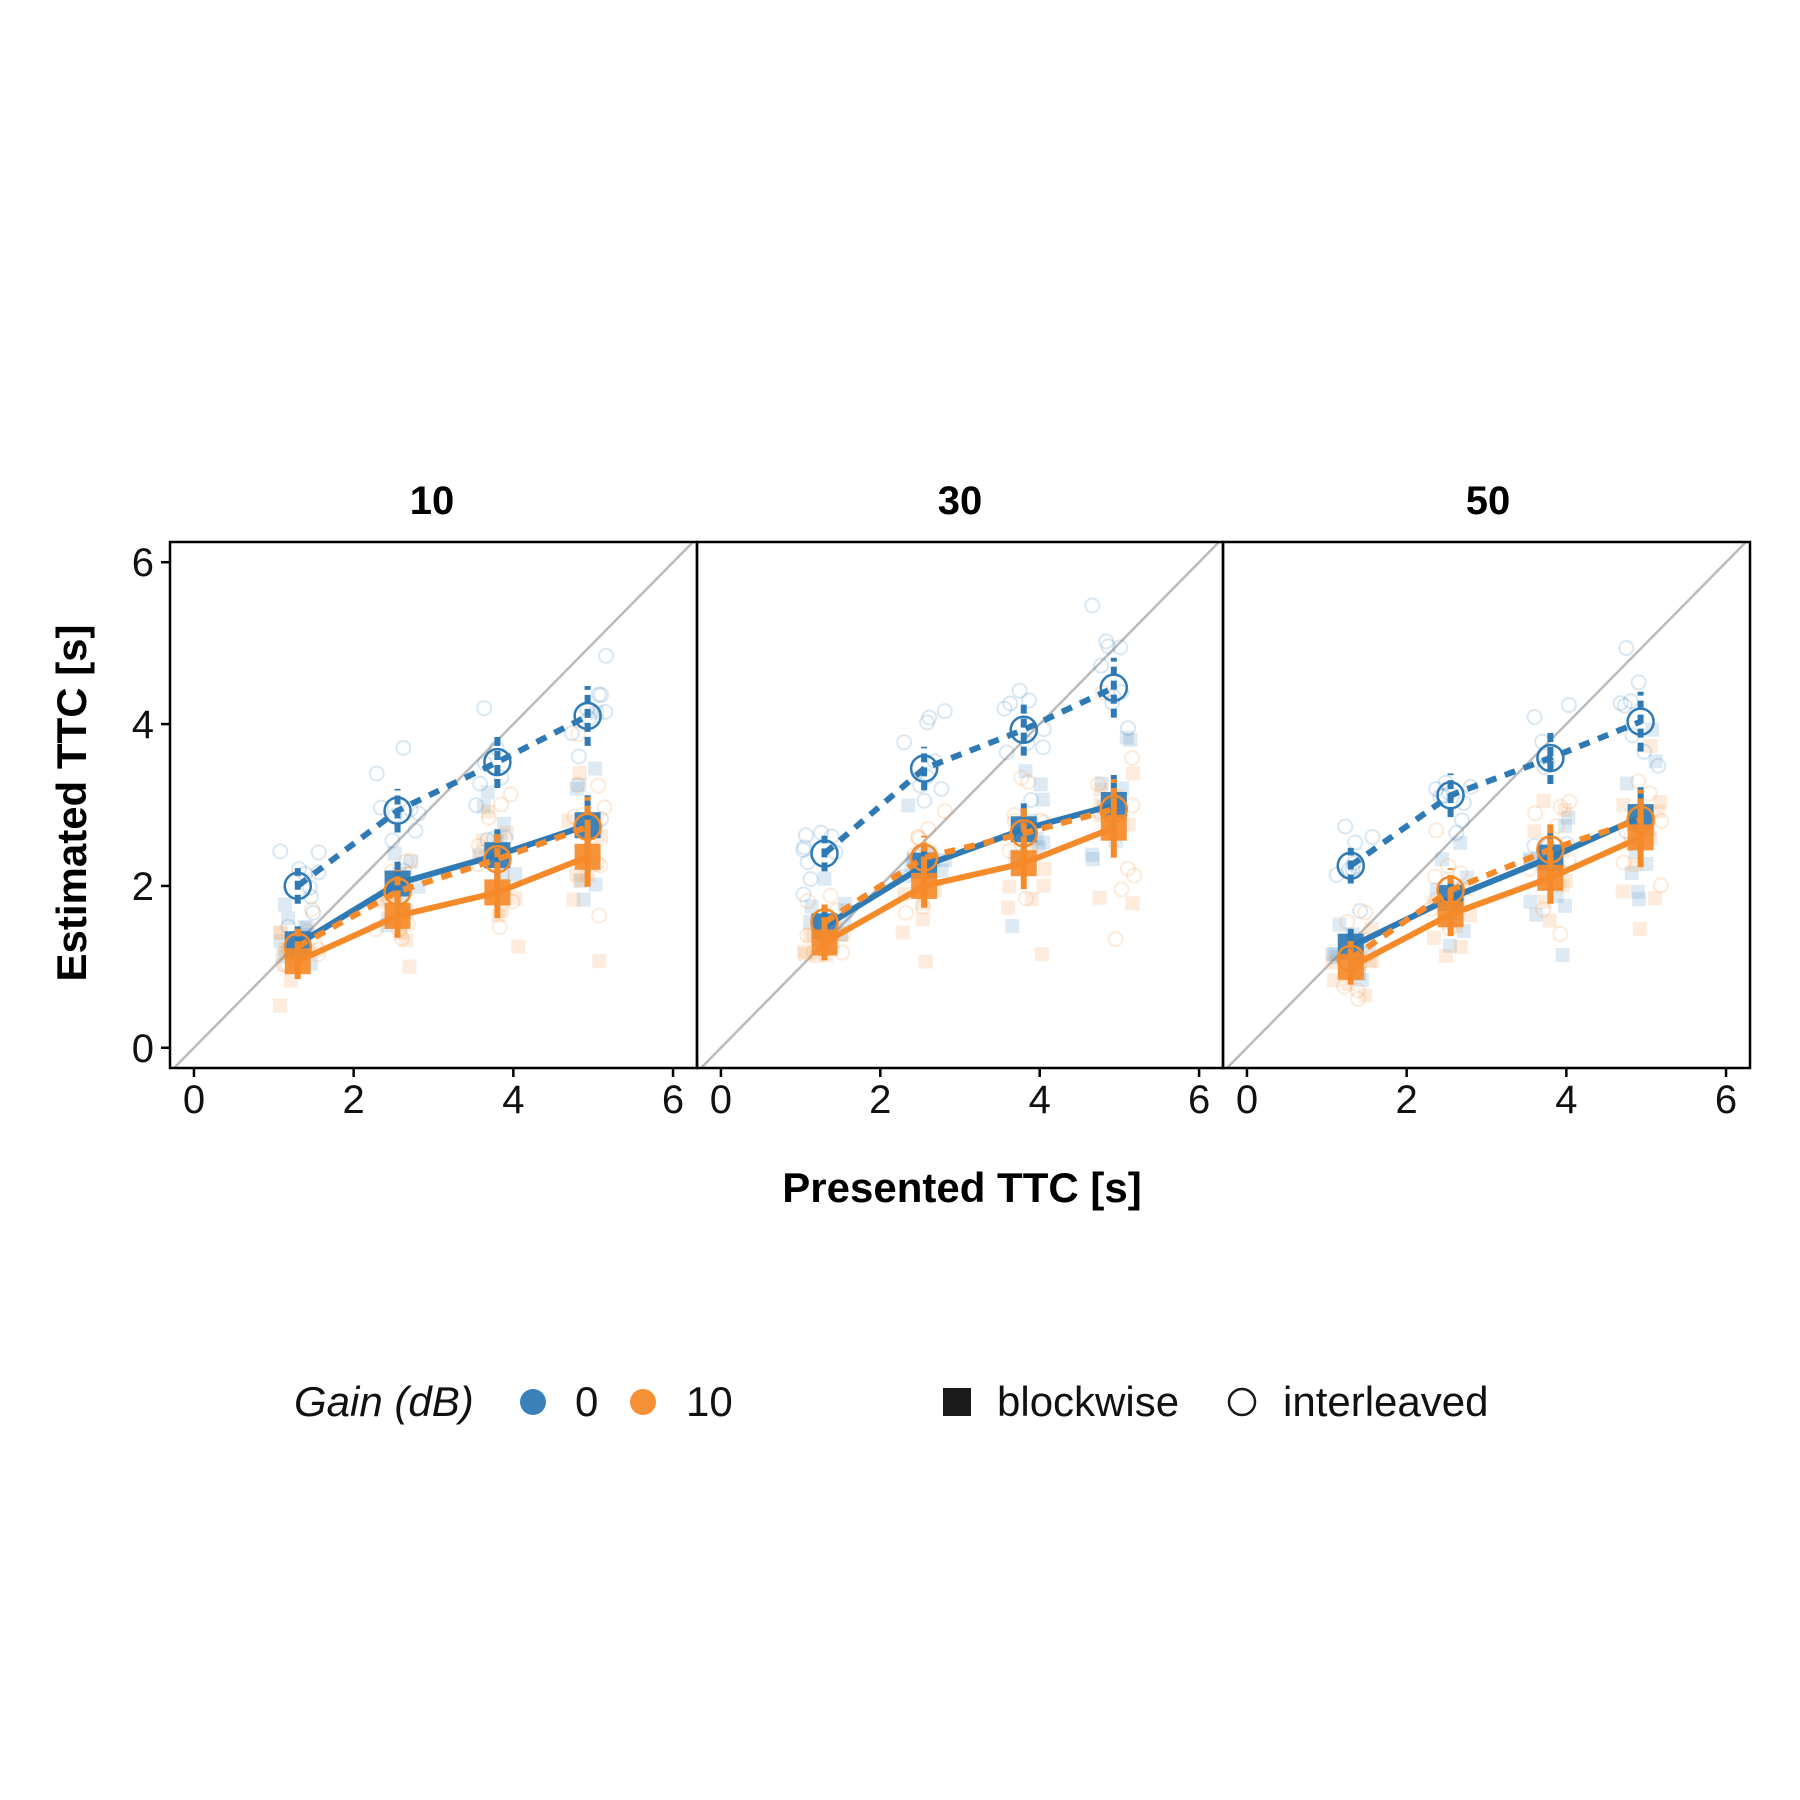 The width and height of the screenshot is (1800, 1800). What do you see at coordinates (432, 501) in the screenshot?
I see `facet-label-10: 10` at bounding box center [432, 501].